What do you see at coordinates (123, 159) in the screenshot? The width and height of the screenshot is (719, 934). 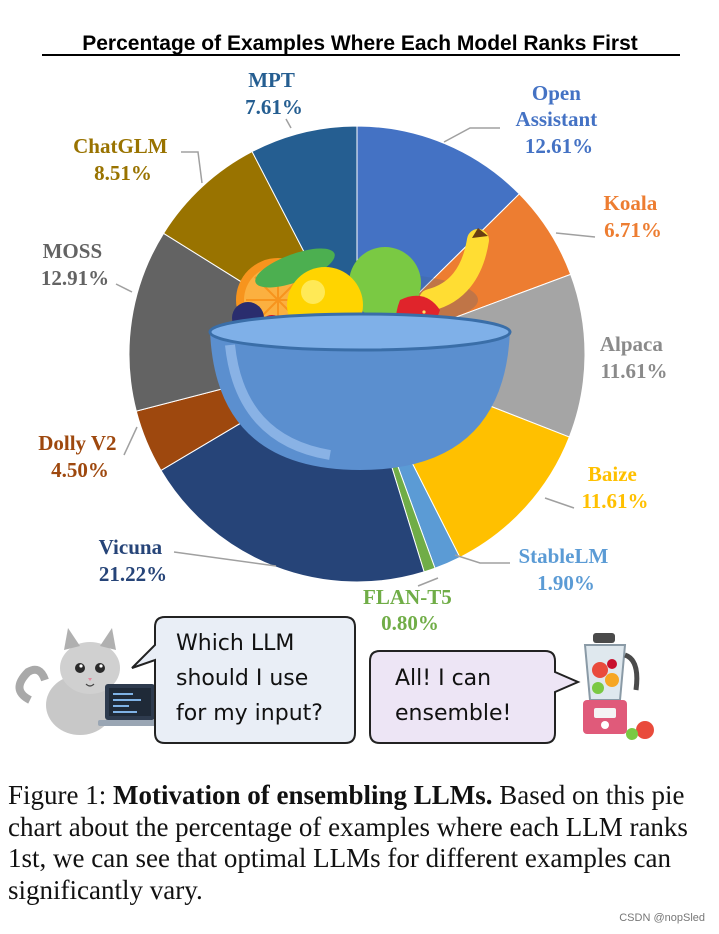 I see `label-chatglm: ChatGLM 8.51%` at bounding box center [123, 159].